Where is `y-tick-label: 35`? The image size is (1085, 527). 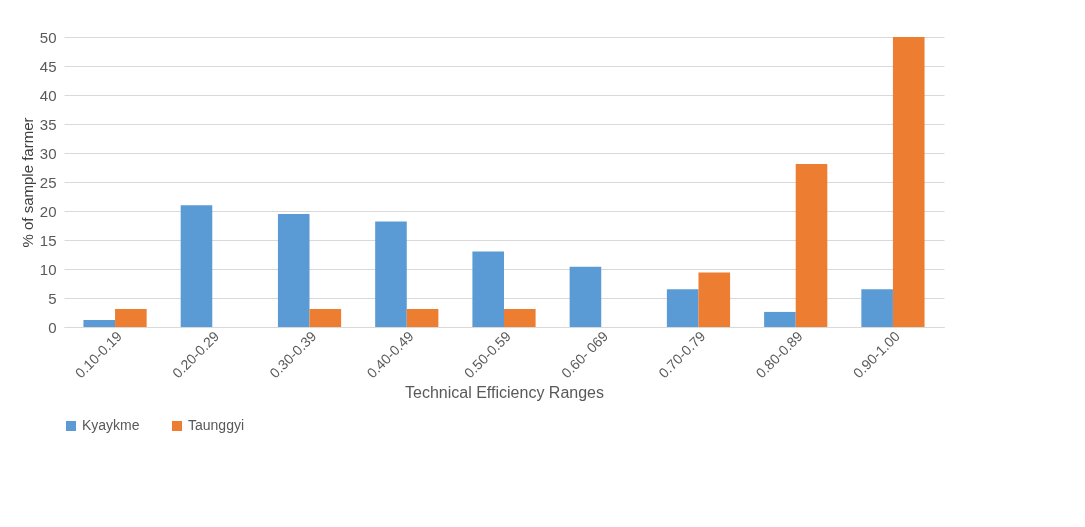 y-tick-label: 35 is located at coordinates (48, 124).